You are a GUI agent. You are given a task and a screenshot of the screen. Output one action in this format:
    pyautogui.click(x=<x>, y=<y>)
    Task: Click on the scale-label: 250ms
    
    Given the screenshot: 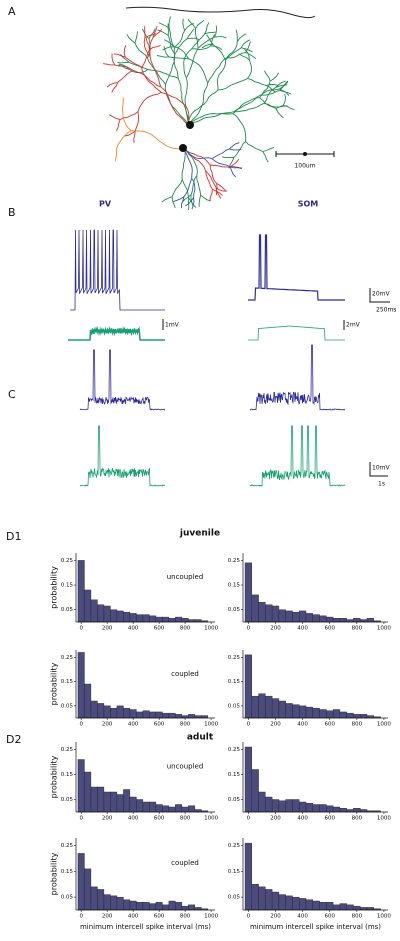 What is the action you would take?
    pyautogui.click(x=386, y=310)
    